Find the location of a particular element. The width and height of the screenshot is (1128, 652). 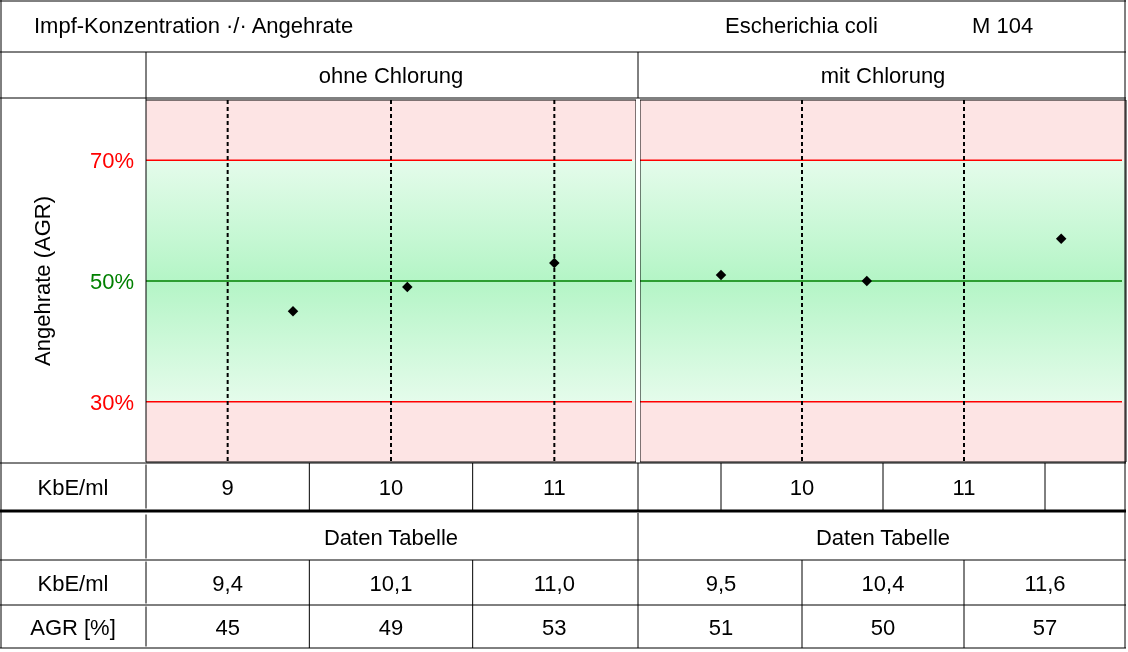

text: 10,4 is located at coordinates (883, 583).